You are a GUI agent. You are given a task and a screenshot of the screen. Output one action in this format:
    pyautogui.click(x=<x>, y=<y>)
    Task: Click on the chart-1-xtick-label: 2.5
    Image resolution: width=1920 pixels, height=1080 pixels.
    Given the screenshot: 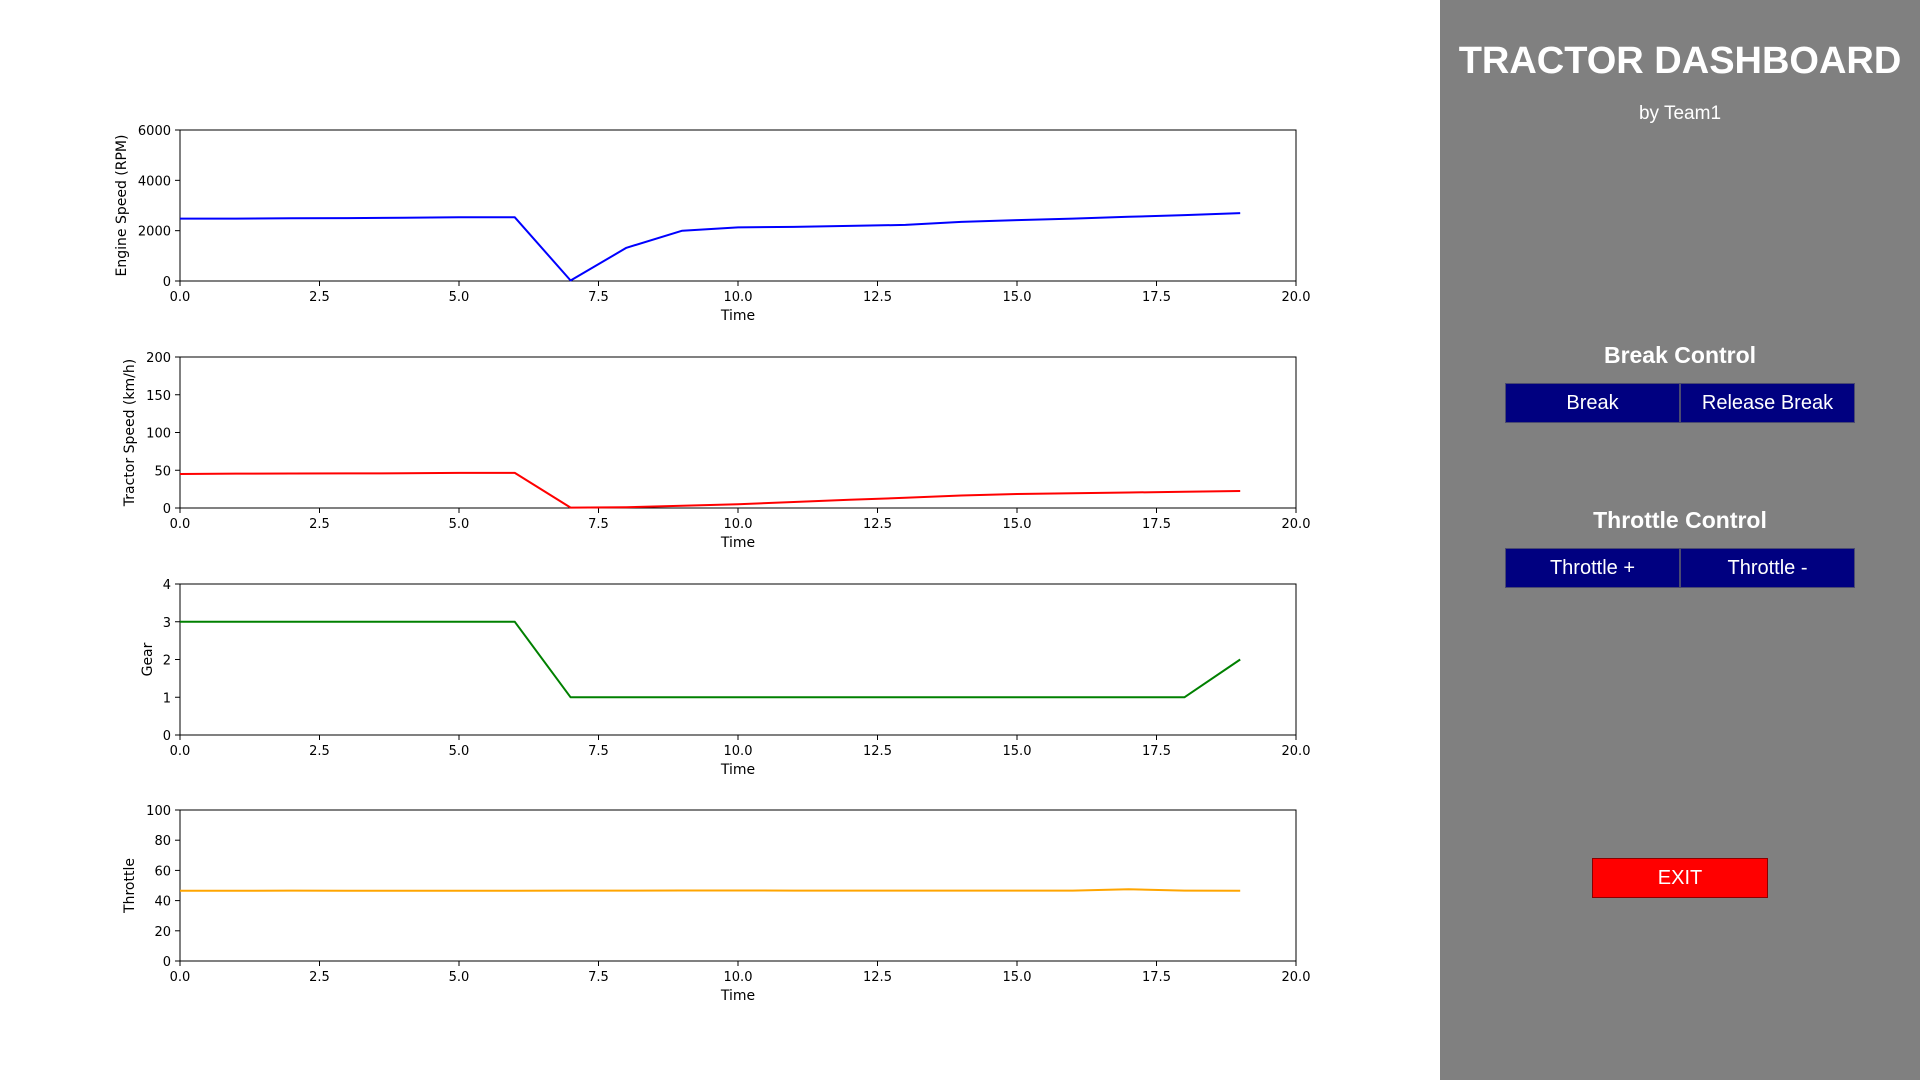 What is the action you would take?
    pyautogui.click(x=319, y=297)
    